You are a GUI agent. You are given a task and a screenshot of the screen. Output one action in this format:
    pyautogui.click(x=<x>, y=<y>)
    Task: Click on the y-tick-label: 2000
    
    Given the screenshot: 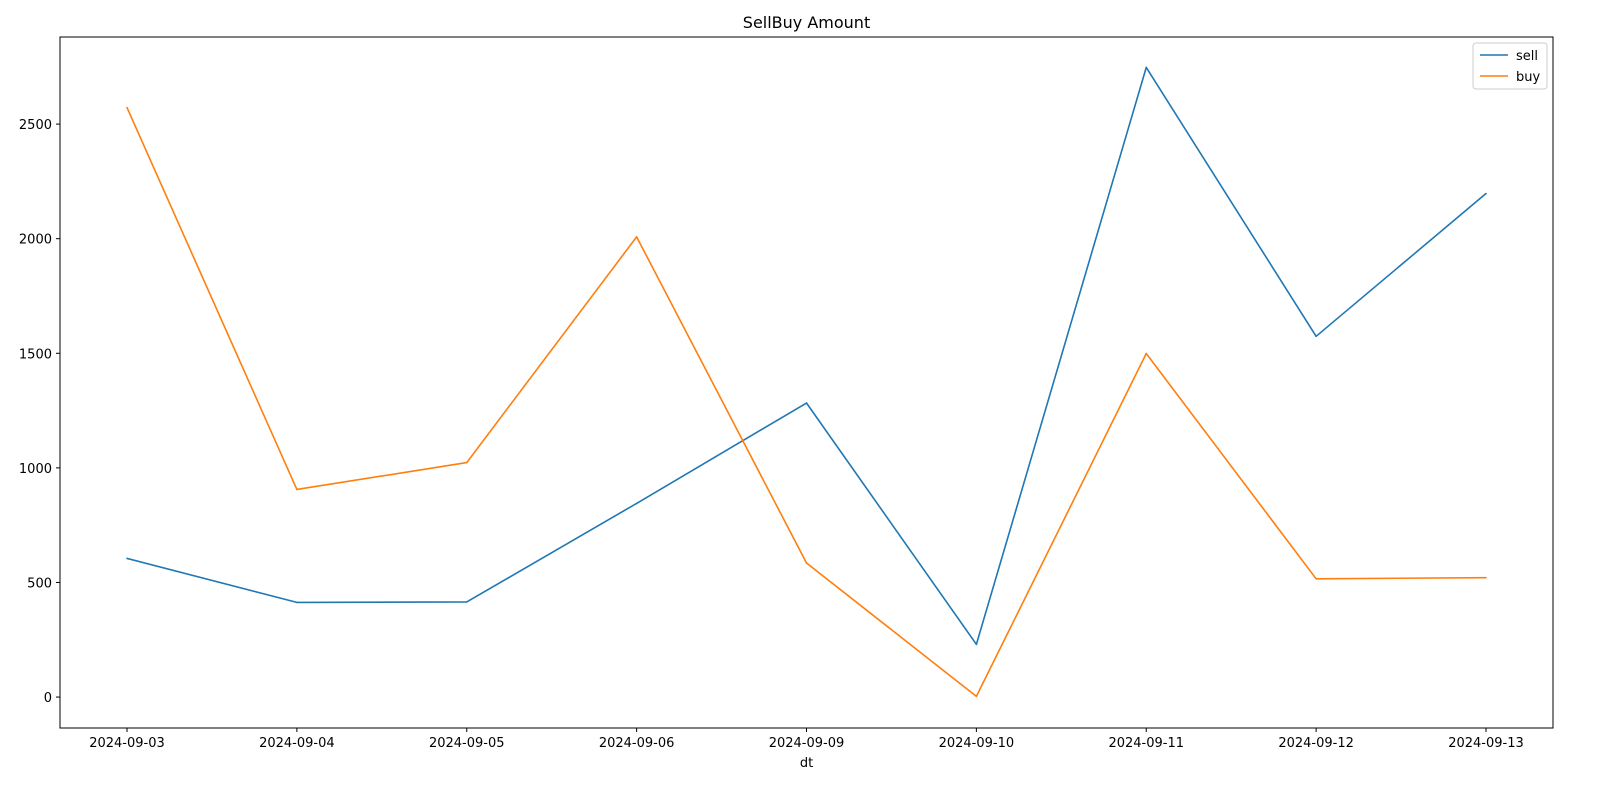 What is the action you would take?
    pyautogui.click(x=35, y=240)
    